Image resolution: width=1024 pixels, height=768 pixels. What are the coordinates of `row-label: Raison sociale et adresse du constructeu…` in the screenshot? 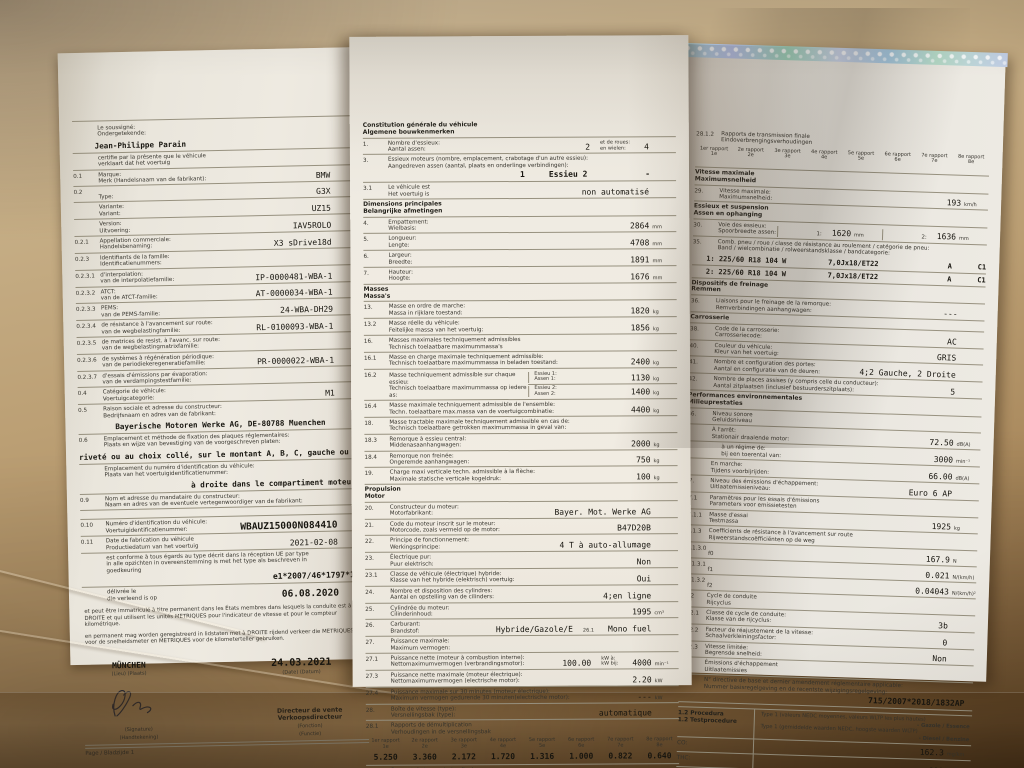 It's located at (162, 411).